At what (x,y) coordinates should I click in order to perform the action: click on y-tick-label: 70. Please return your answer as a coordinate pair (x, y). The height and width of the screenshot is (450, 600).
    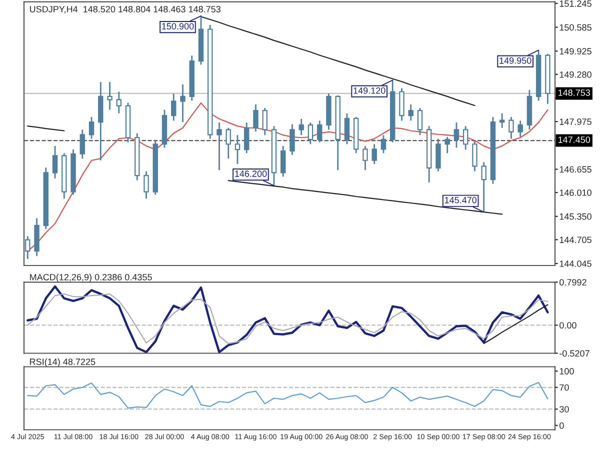
    Looking at the image, I should click on (564, 387).